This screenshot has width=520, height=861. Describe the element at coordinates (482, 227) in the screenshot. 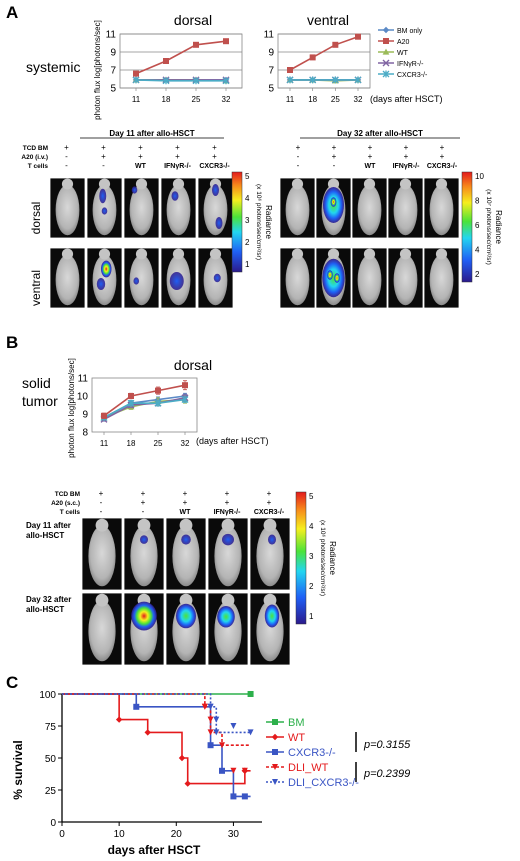

I see `radiance-scale-day32: 10 8 6 4 2 Radiance(x 10⁷ photons/sec/cm²/sr)` at that location.